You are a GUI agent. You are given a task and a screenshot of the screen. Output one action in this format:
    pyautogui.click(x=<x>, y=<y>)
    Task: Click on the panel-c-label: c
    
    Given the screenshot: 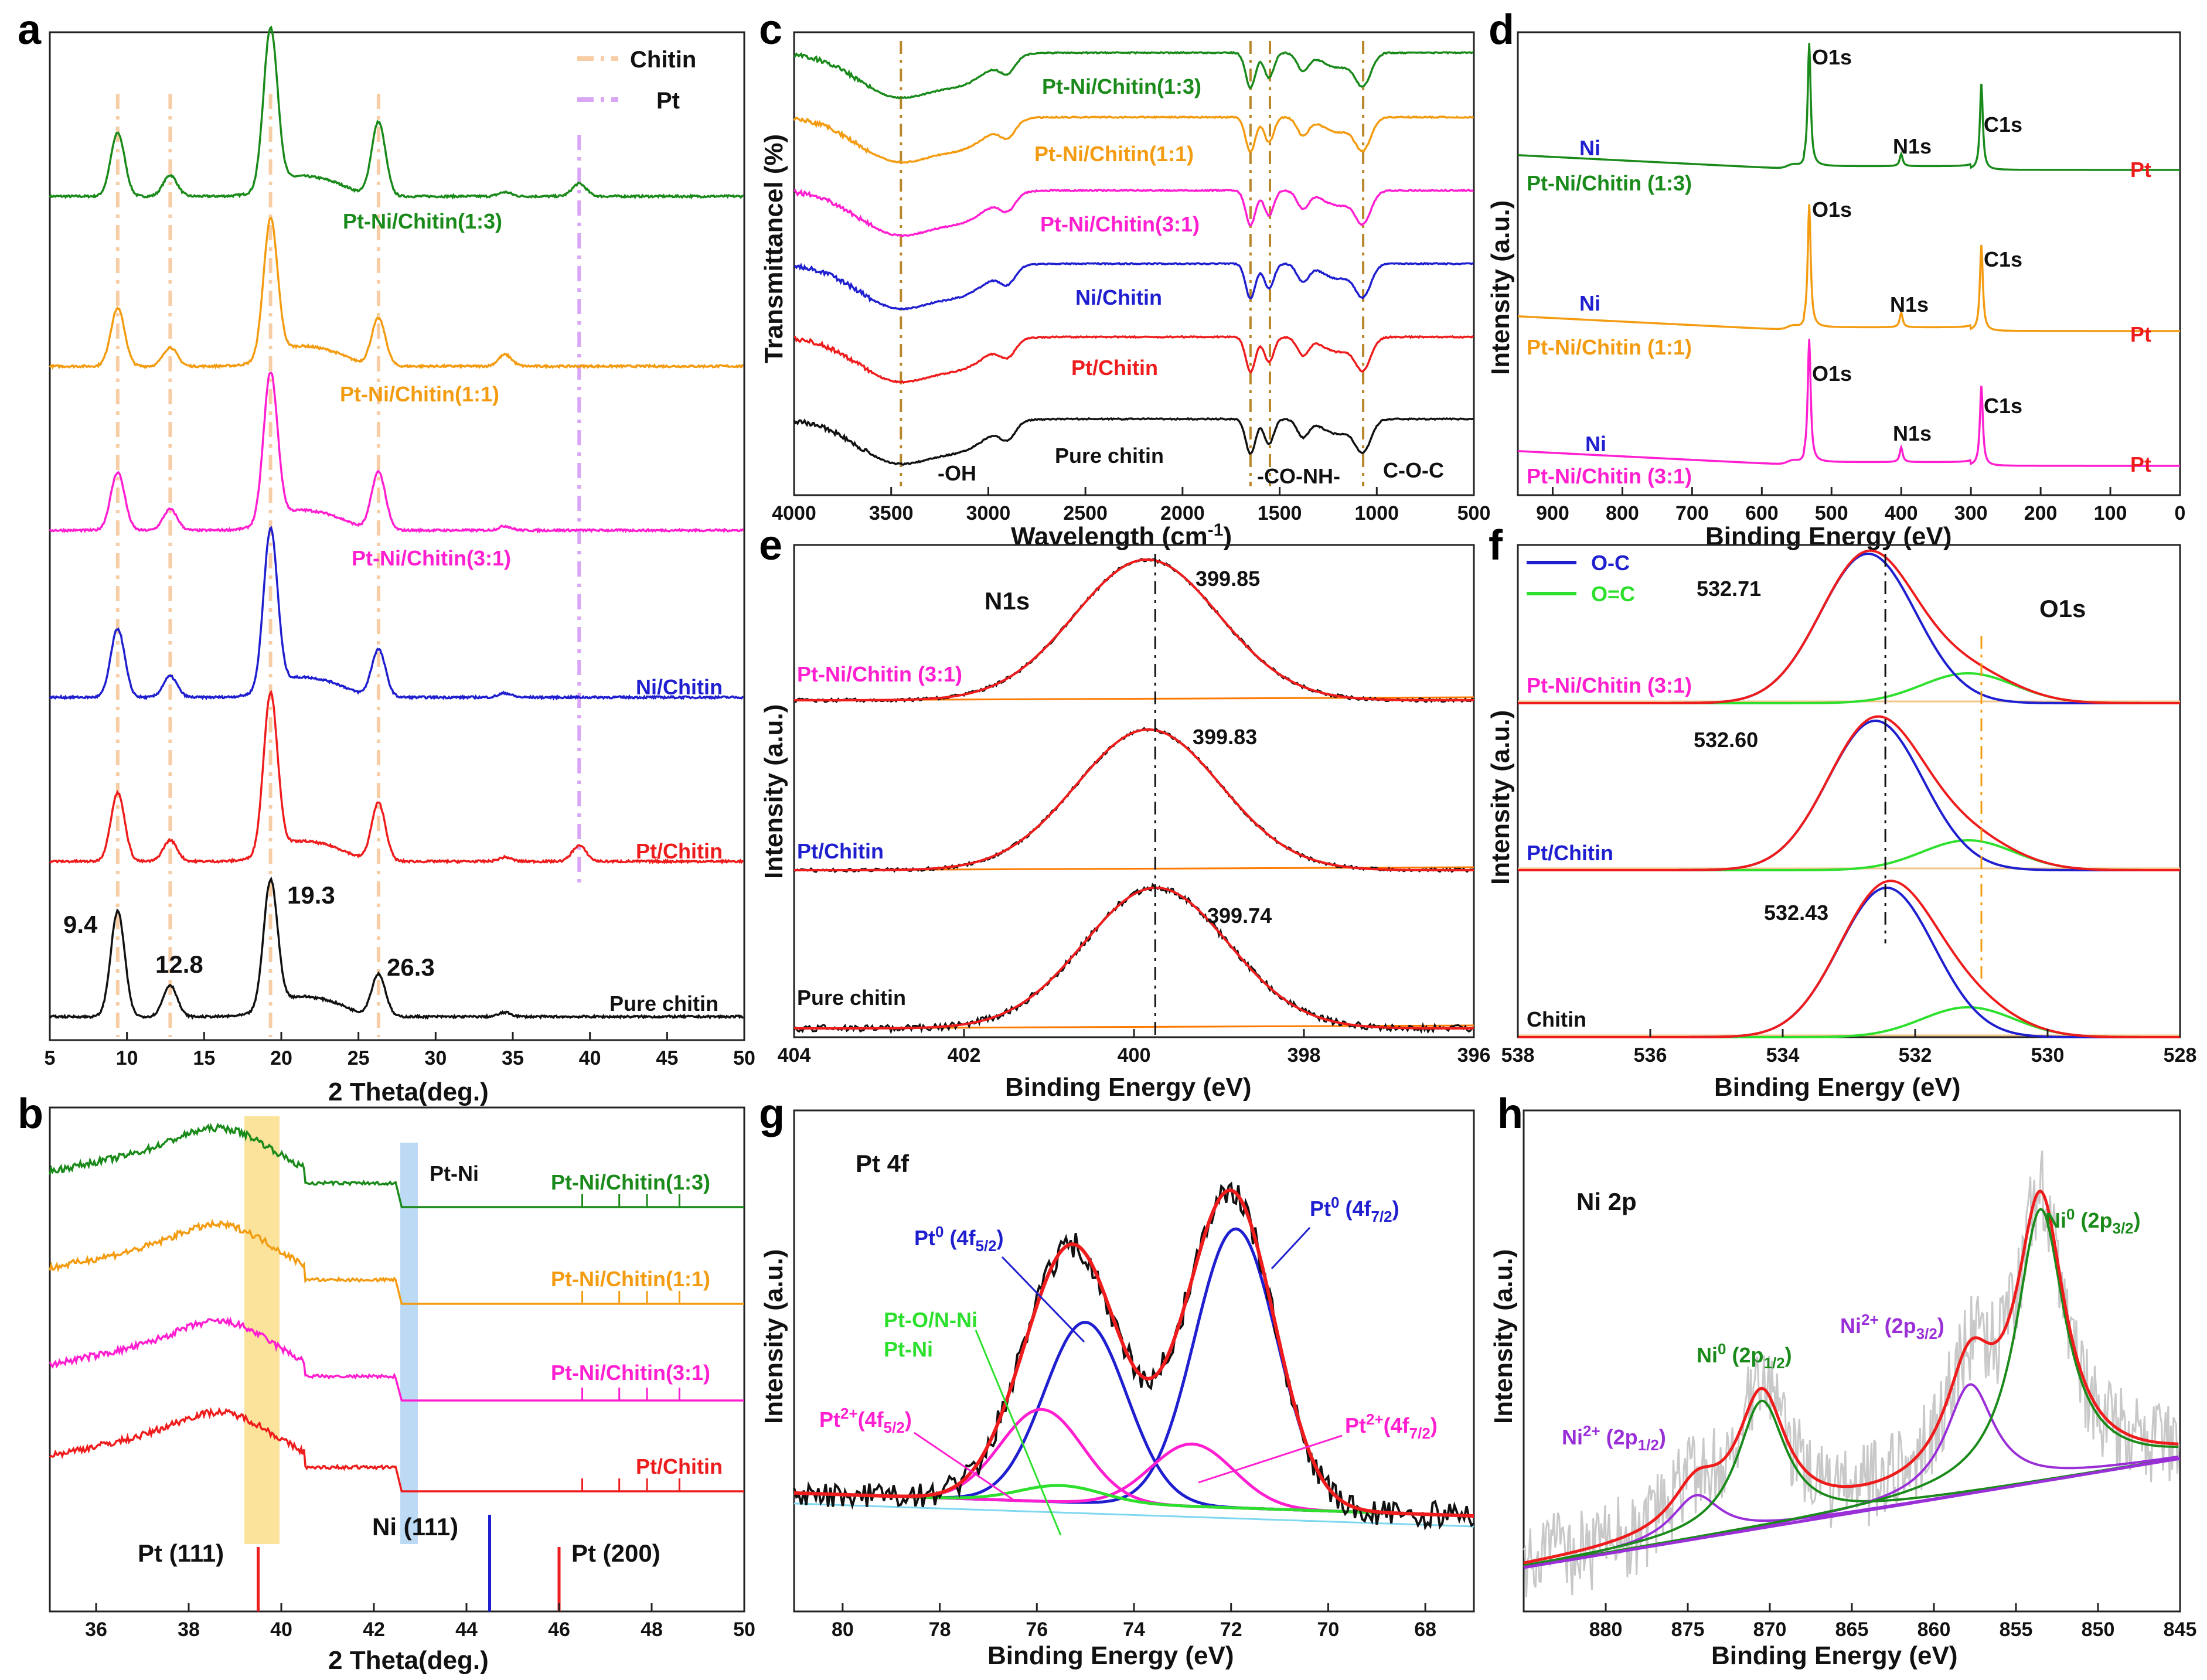 What is the action you would take?
    pyautogui.click(x=770, y=29)
    